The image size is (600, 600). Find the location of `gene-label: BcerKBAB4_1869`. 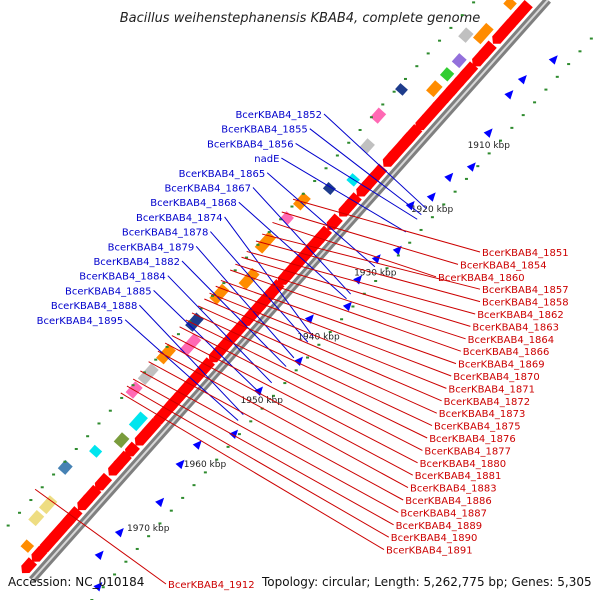

gene-label: BcerKBAB4_1869 is located at coordinates (501, 365).